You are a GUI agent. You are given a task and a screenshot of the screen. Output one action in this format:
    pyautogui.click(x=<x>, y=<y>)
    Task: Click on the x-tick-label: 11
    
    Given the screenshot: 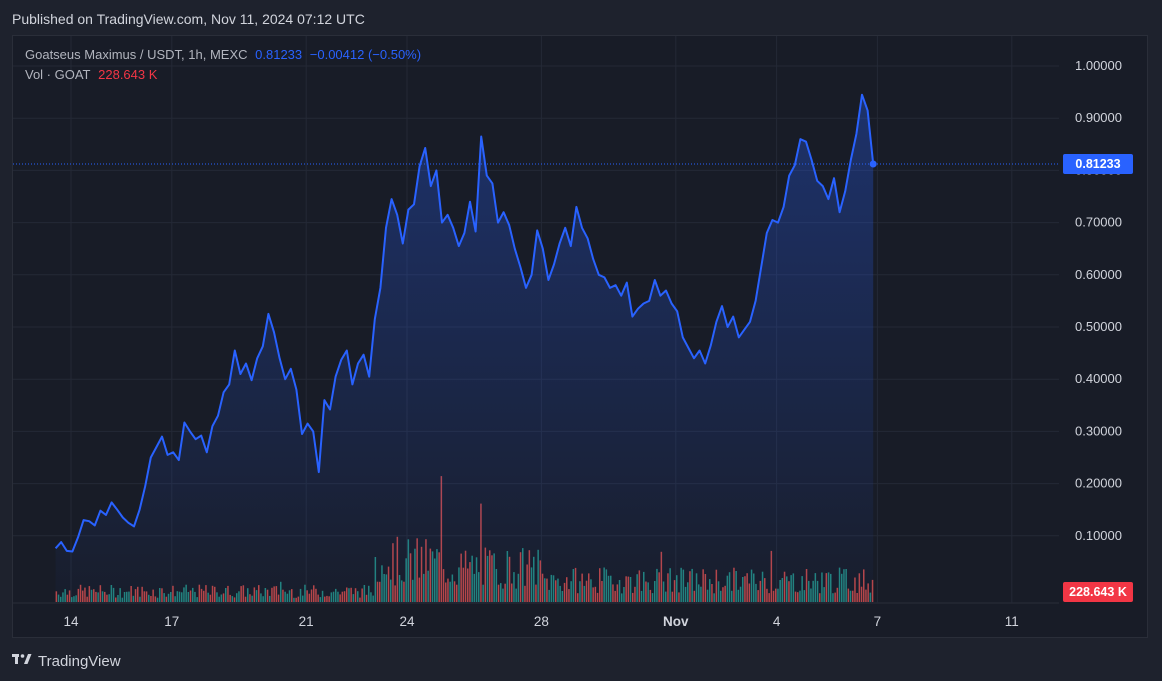 What is the action you would take?
    pyautogui.click(x=1012, y=621)
    